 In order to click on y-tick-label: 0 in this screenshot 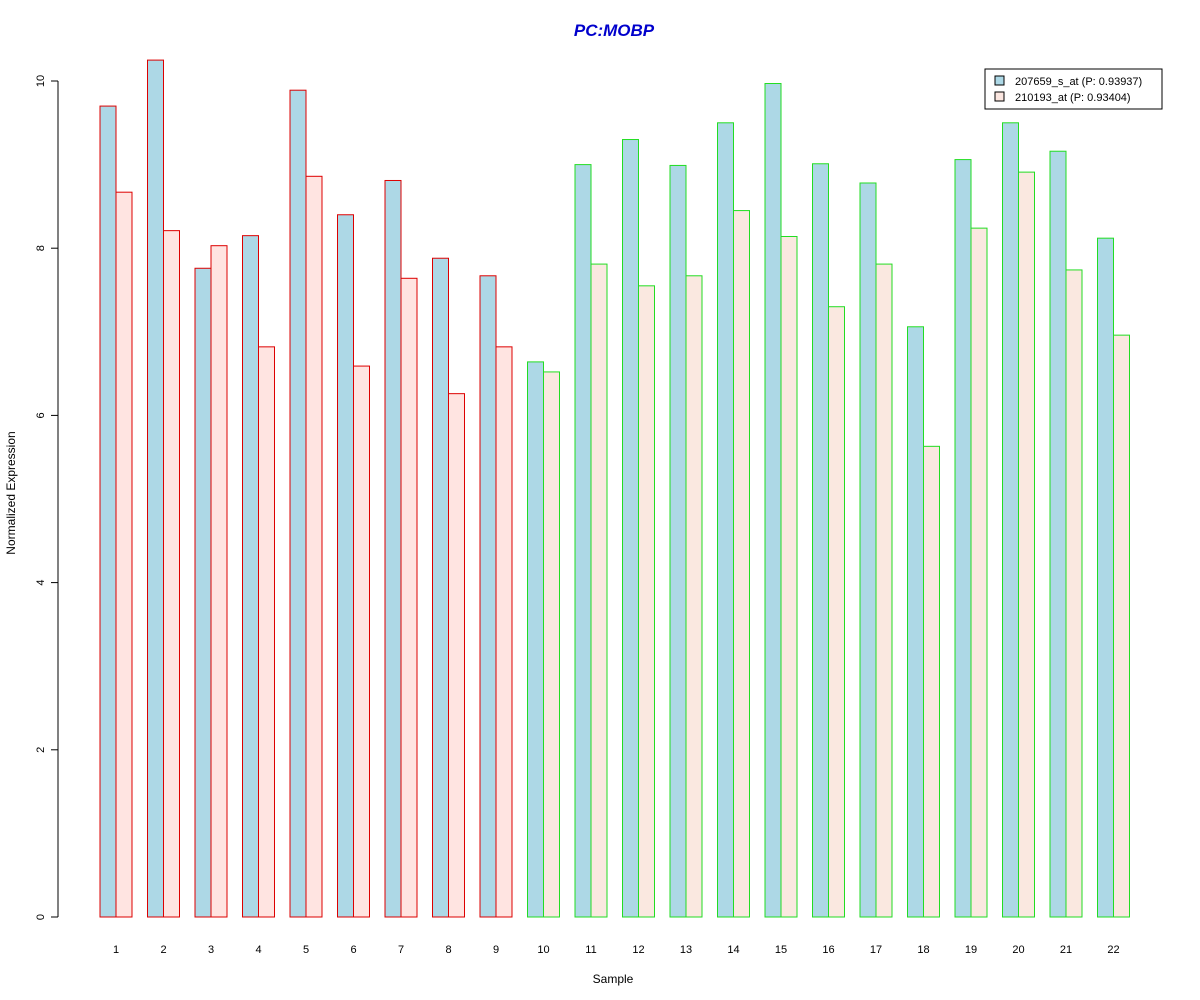, I will do `click(41, 917)`.